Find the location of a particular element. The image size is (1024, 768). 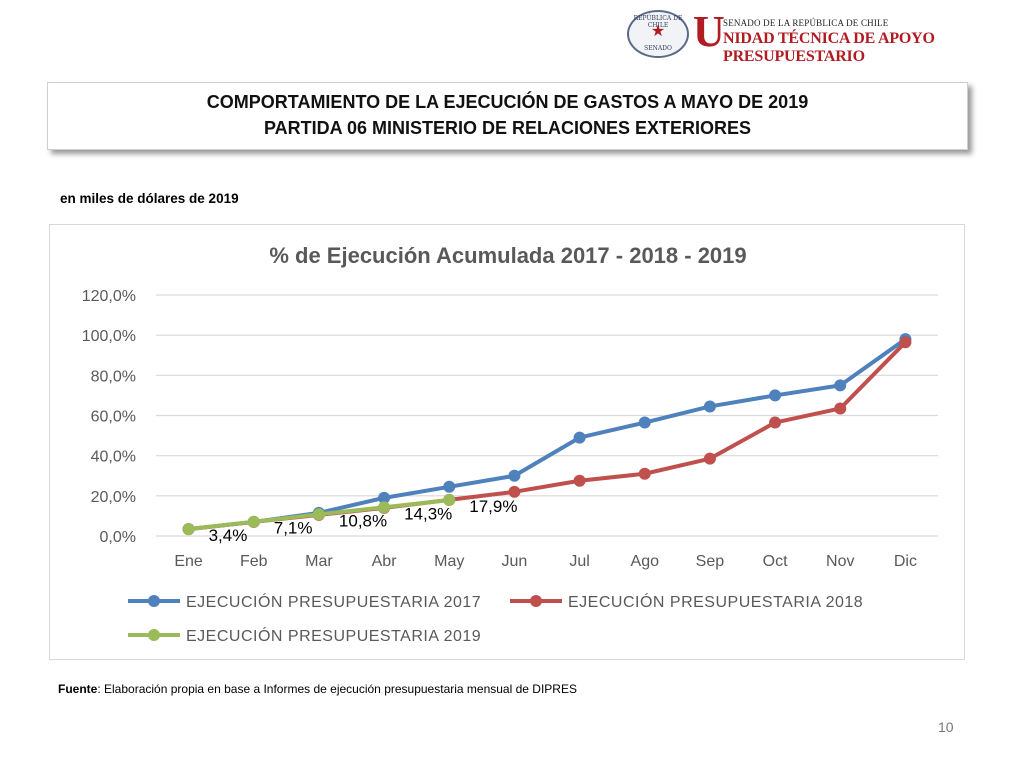

x-tick-label: Dic is located at coordinates (905, 561).